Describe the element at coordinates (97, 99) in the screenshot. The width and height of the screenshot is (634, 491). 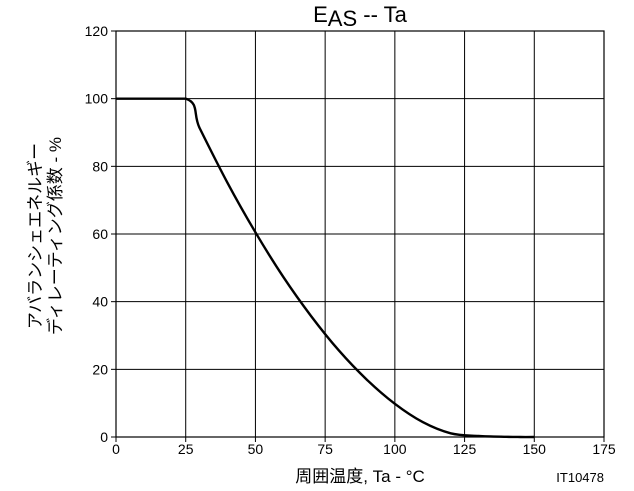
I see `y-tick-label: 100` at that location.